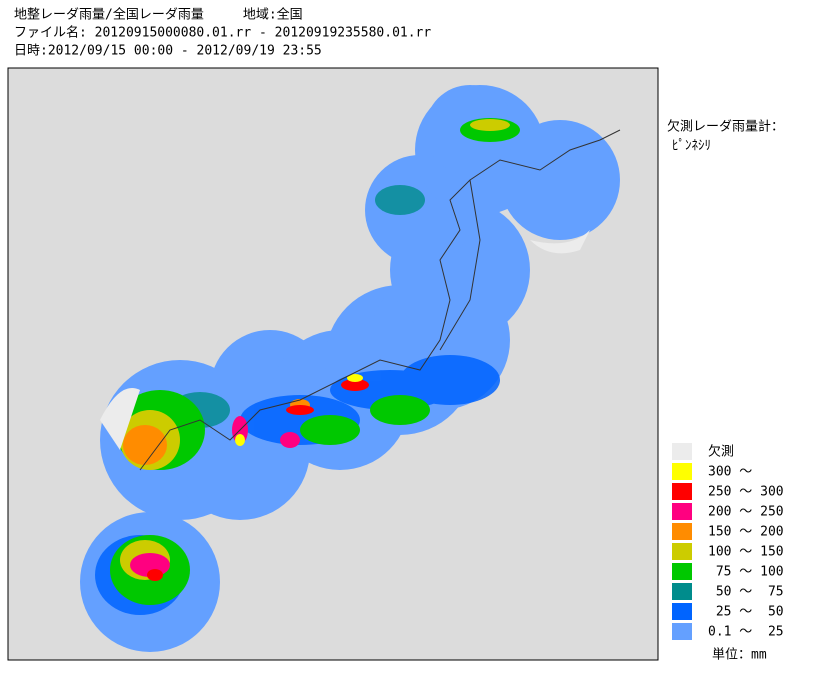 This screenshot has width=836, height=675. Describe the element at coordinates (746, 632) in the screenshot. I see `legend-label: 0.1 ～ 25` at that location.